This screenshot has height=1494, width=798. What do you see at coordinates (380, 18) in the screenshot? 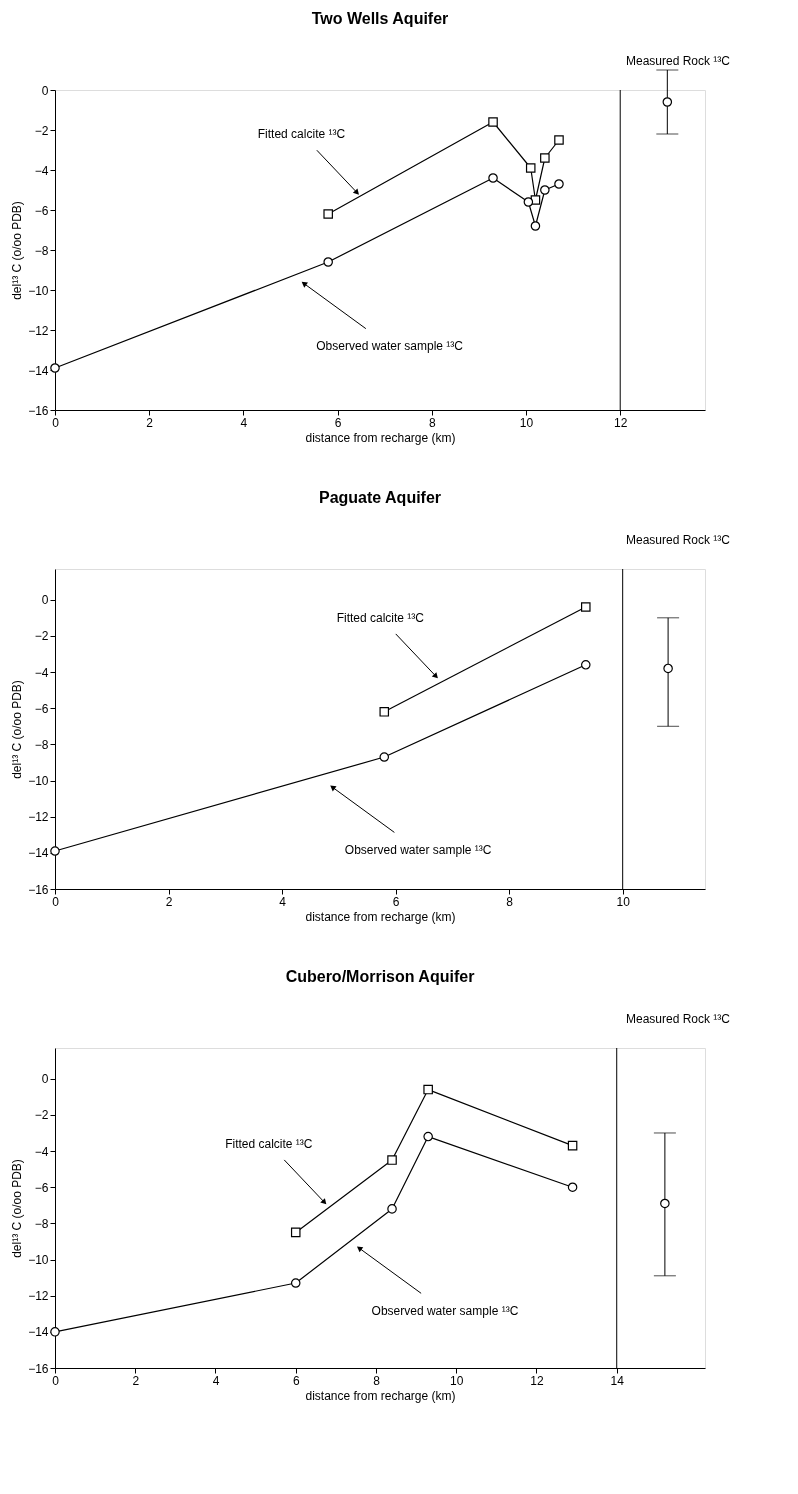
I see `chart-title: Two Wells Aquifer` at bounding box center [380, 18].